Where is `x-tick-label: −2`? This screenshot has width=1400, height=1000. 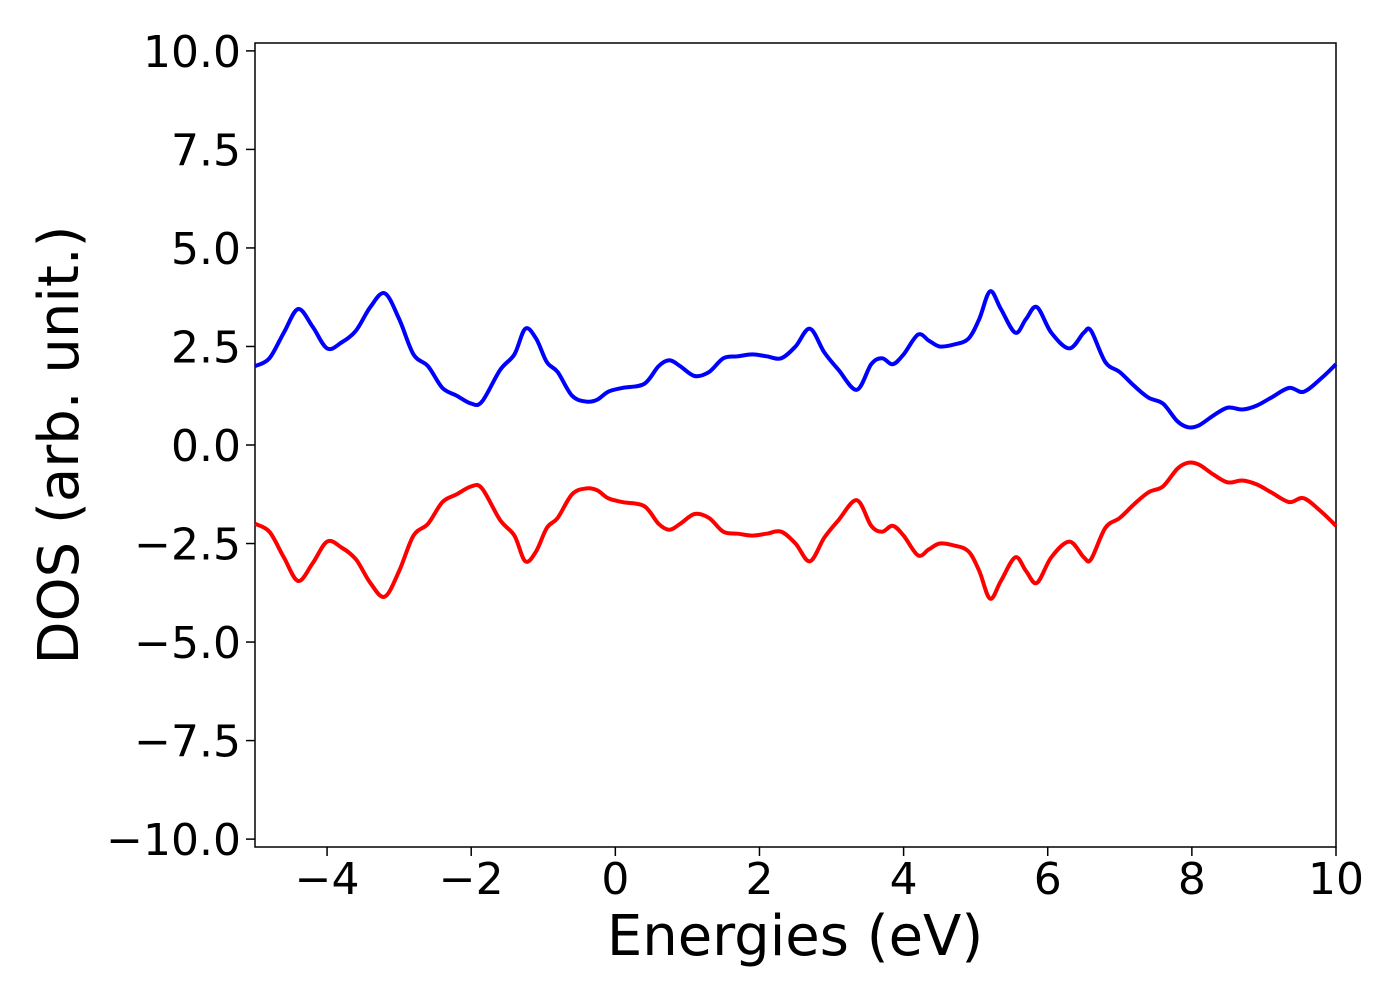 x-tick-label: −2 is located at coordinates (471, 879).